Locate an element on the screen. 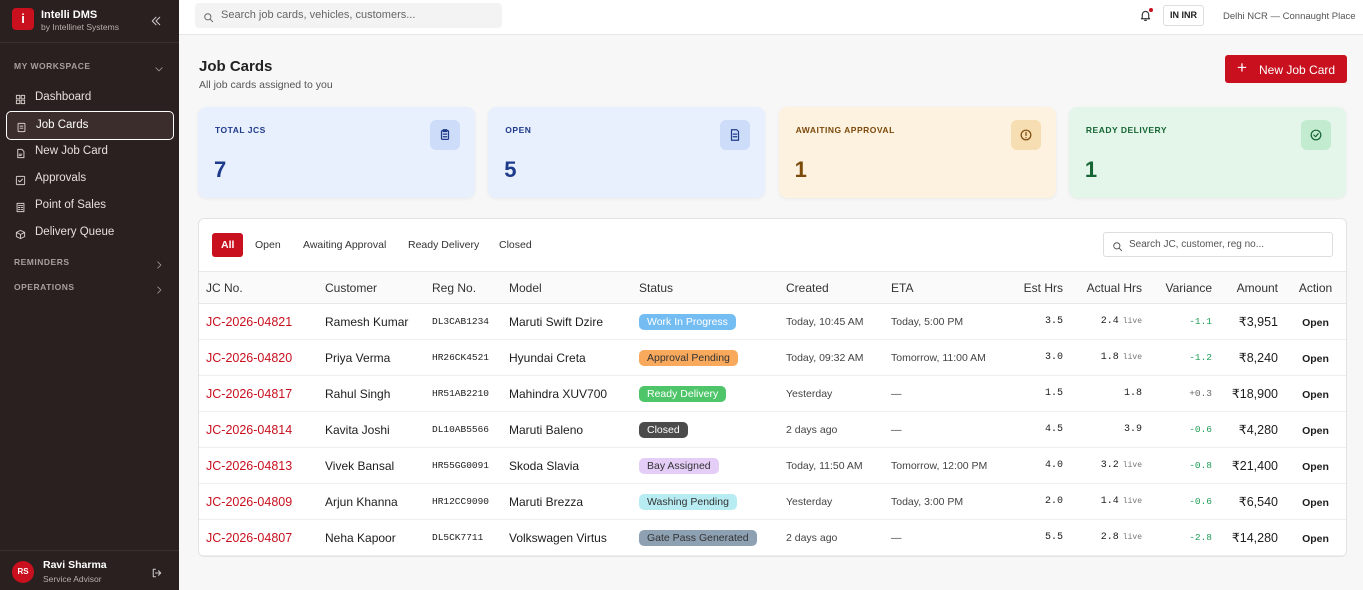 This screenshot has height=590, width=1363. cell: Closed is located at coordinates (705, 429).